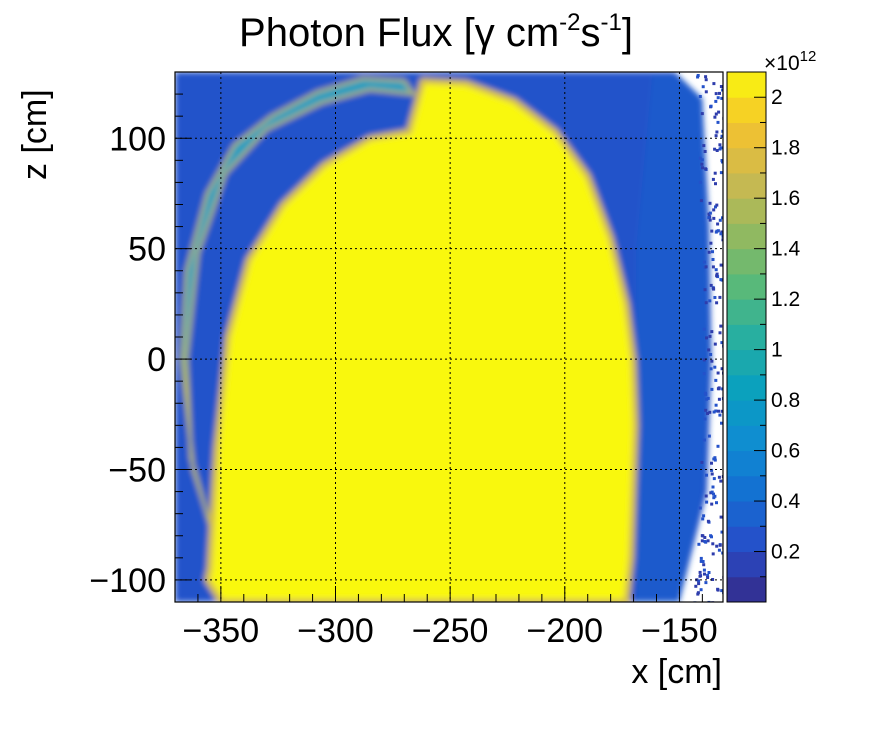  Describe the element at coordinates (676, 672) in the screenshot. I see `x-axis-label: x [cm]` at that location.